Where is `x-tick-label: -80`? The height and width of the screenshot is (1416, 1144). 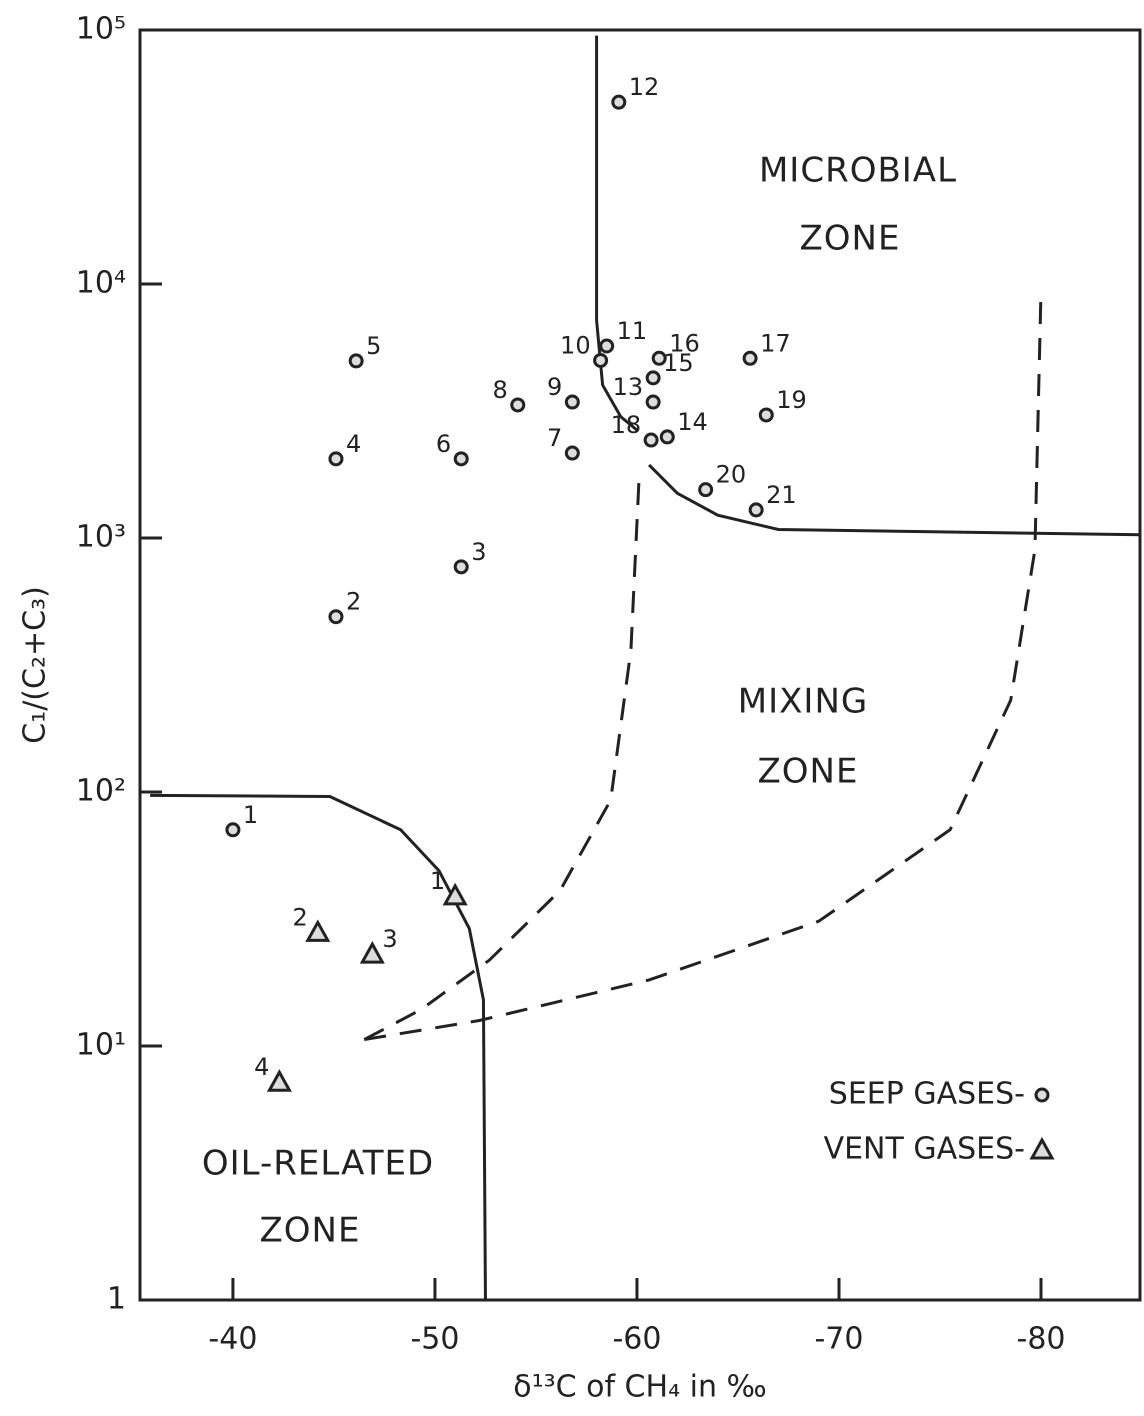 x-tick-label: -80 is located at coordinates (1041, 1339).